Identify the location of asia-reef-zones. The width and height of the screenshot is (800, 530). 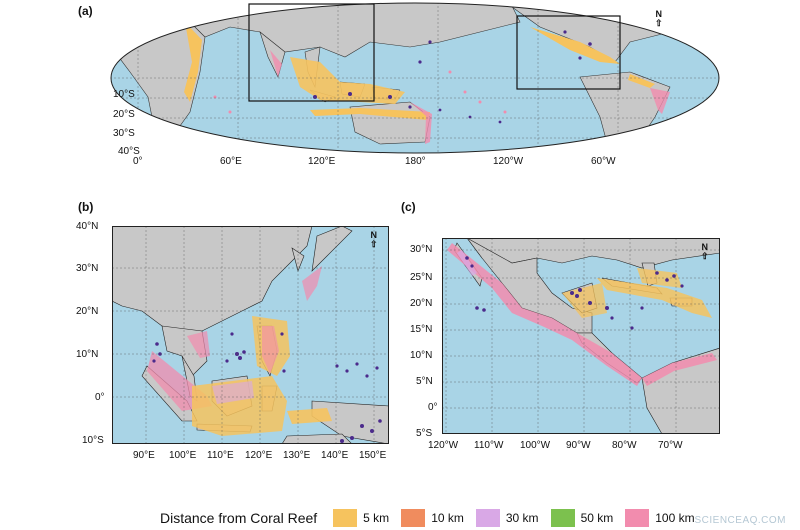
(239, 351).